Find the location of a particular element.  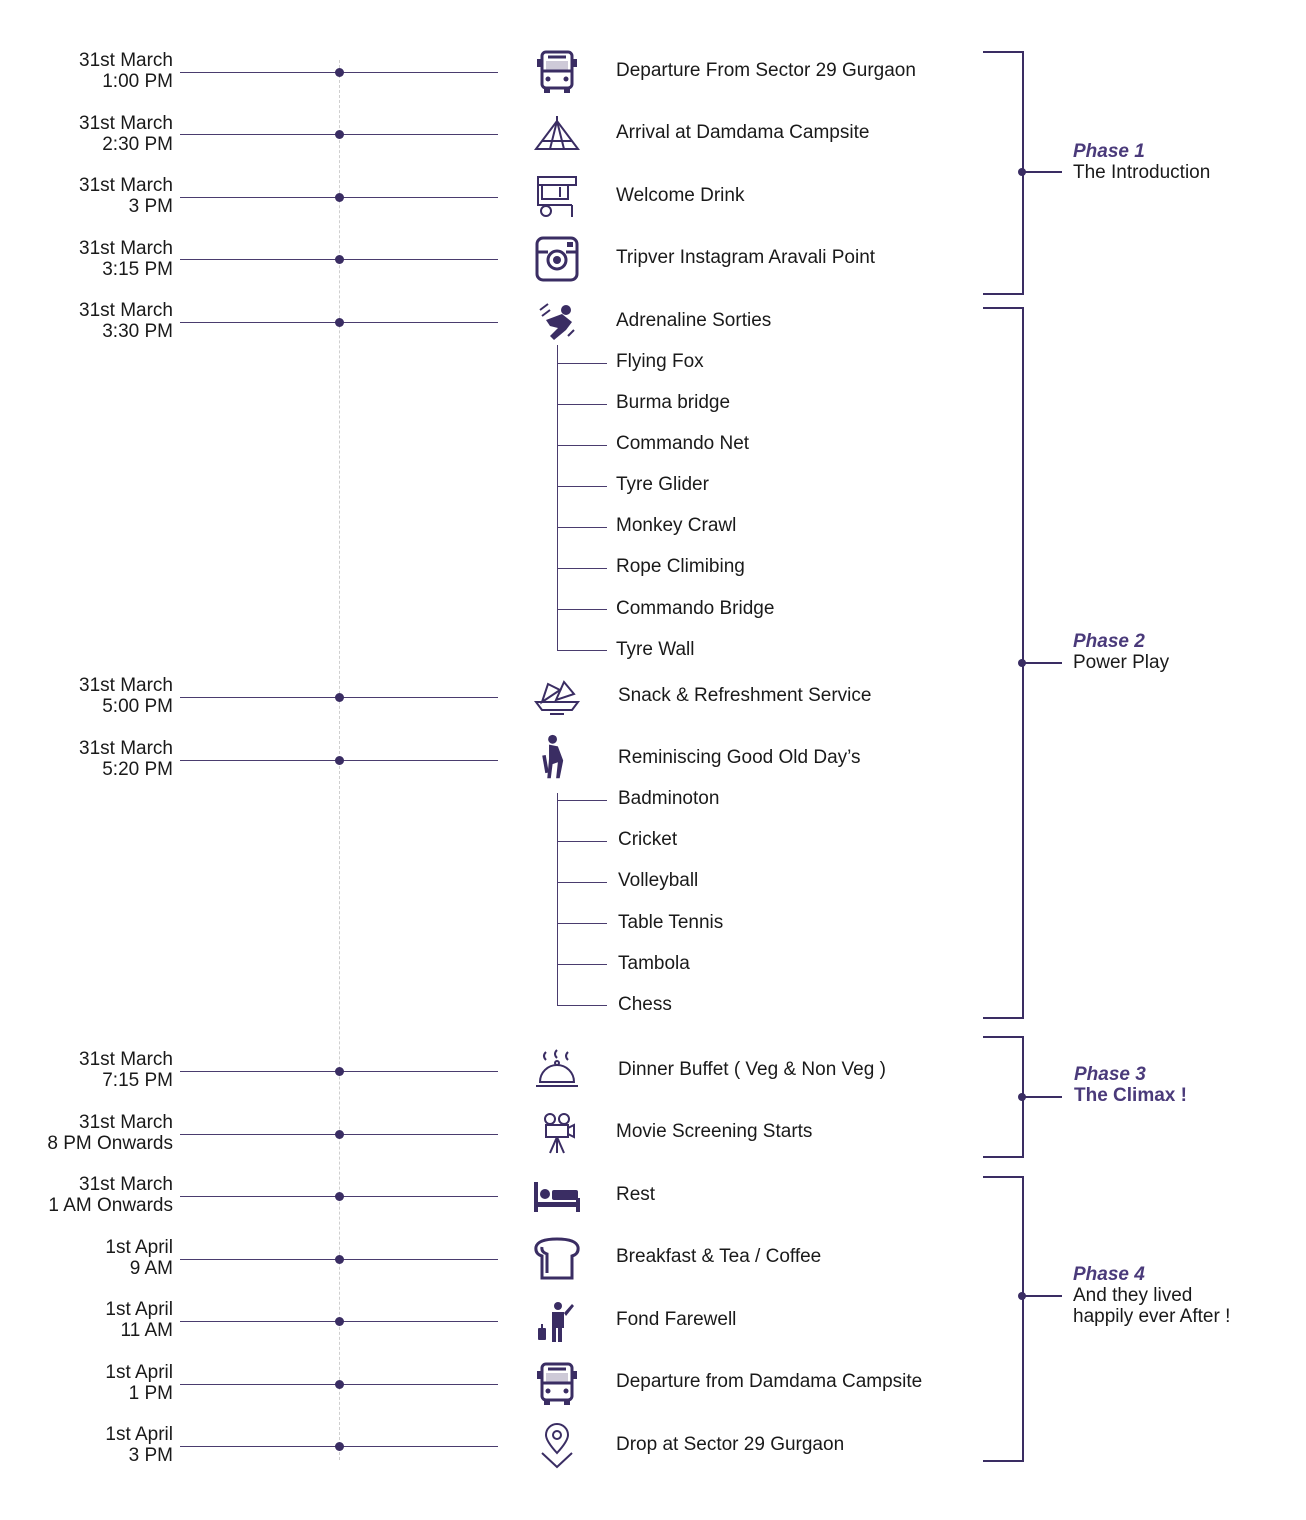

phase-2-dot is located at coordinates (1022, 663).